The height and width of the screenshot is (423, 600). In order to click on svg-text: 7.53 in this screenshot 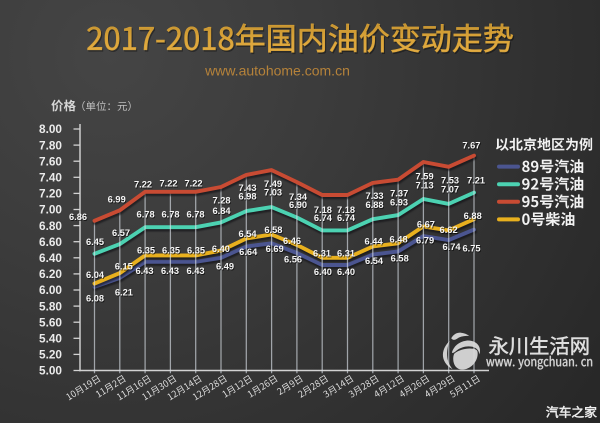, I will do `click(451, 182)`.